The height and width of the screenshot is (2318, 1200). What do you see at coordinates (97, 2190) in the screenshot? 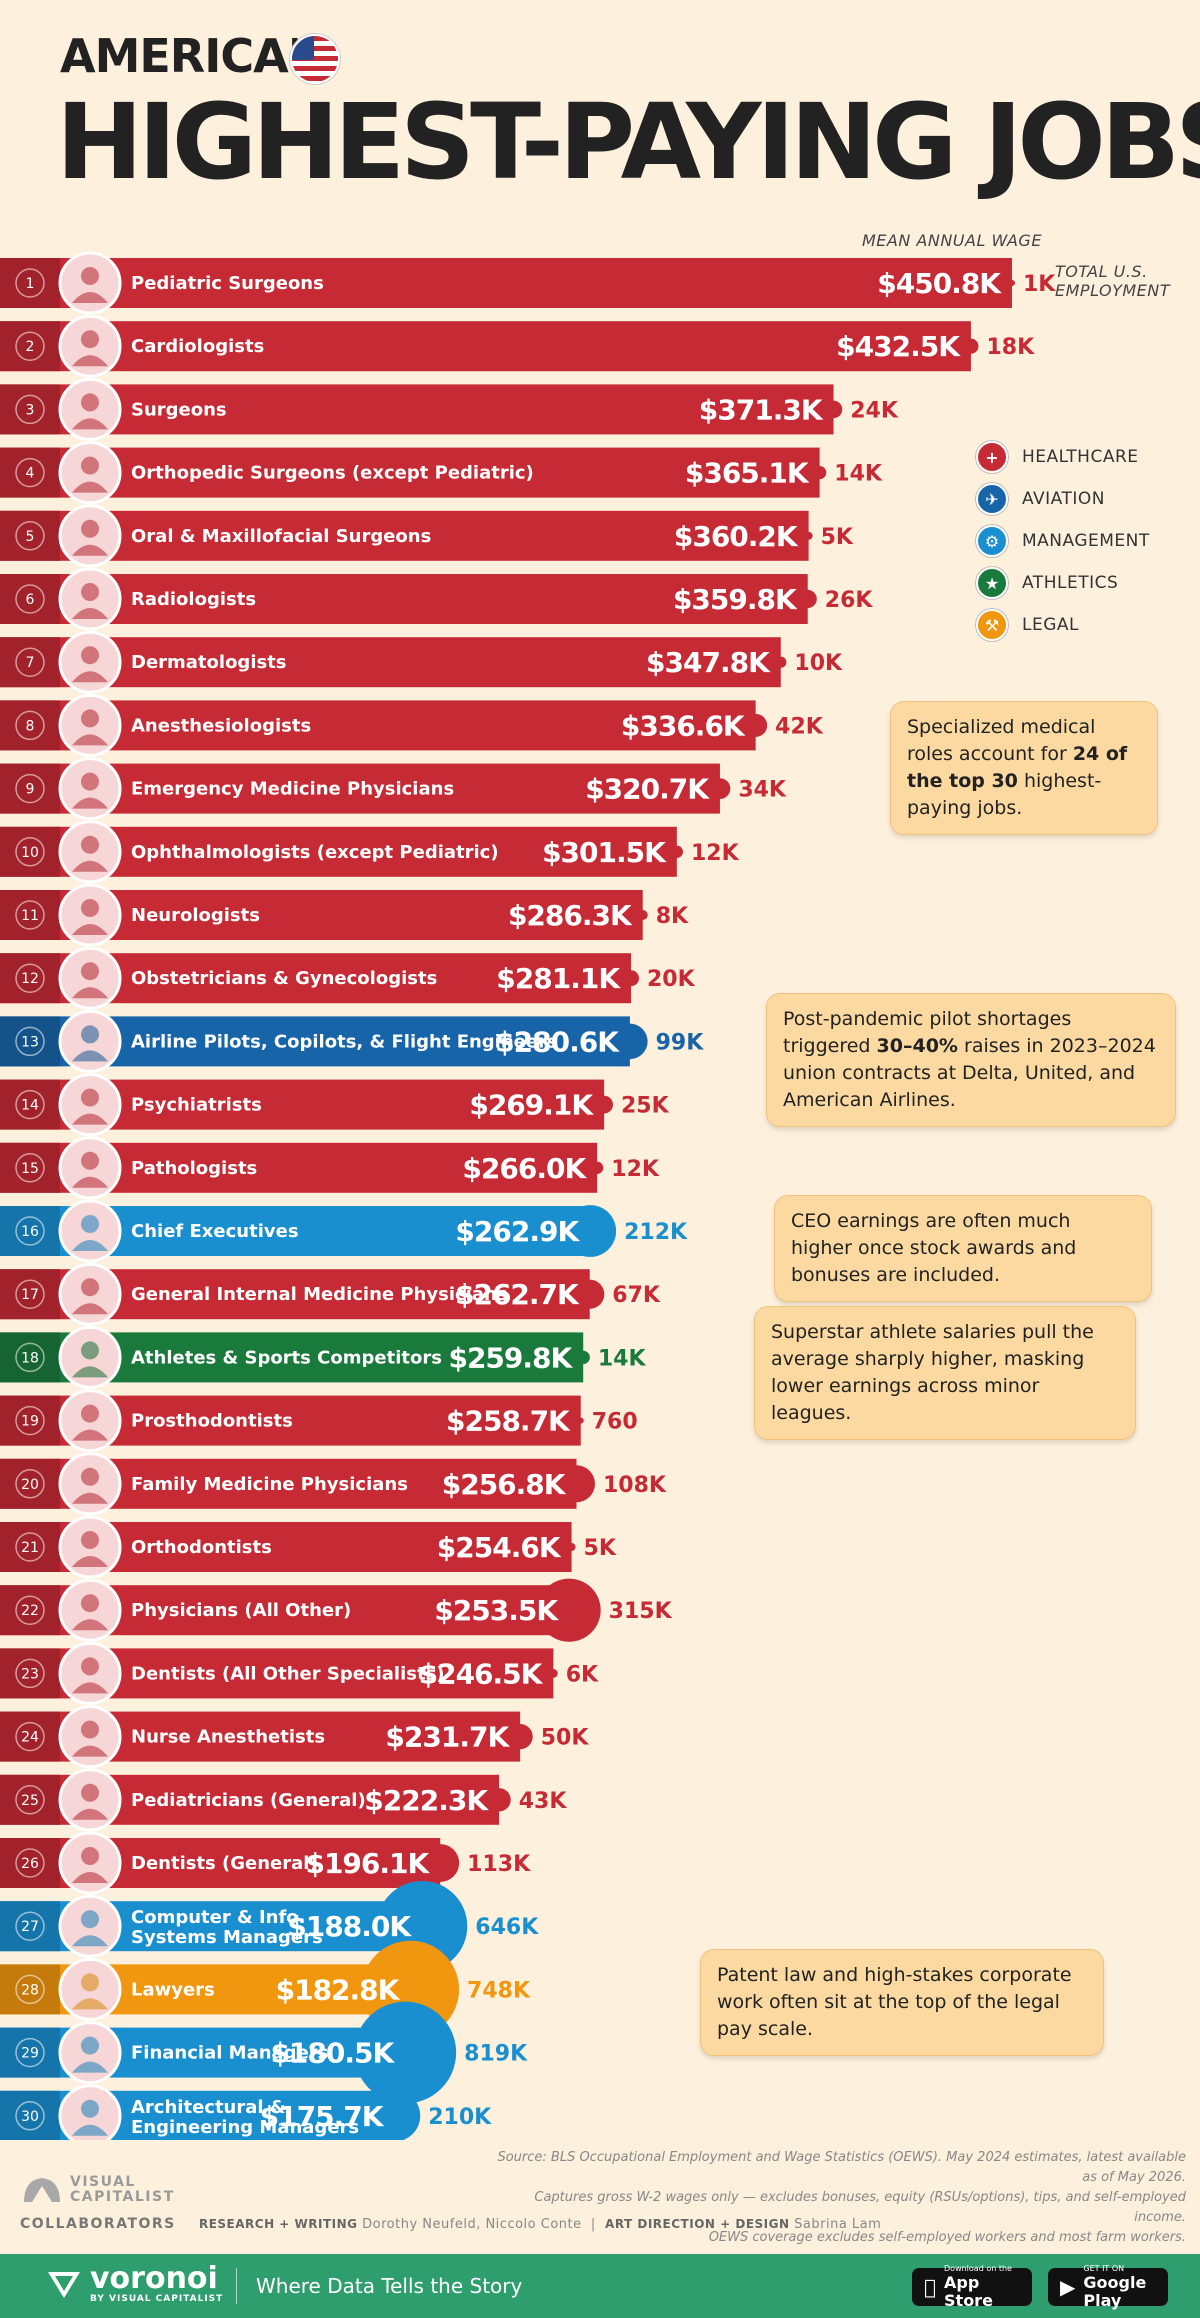
I see `visual-capitalist-logo: VISUAL CAPITALIST` at bounding box center [97, 2190].